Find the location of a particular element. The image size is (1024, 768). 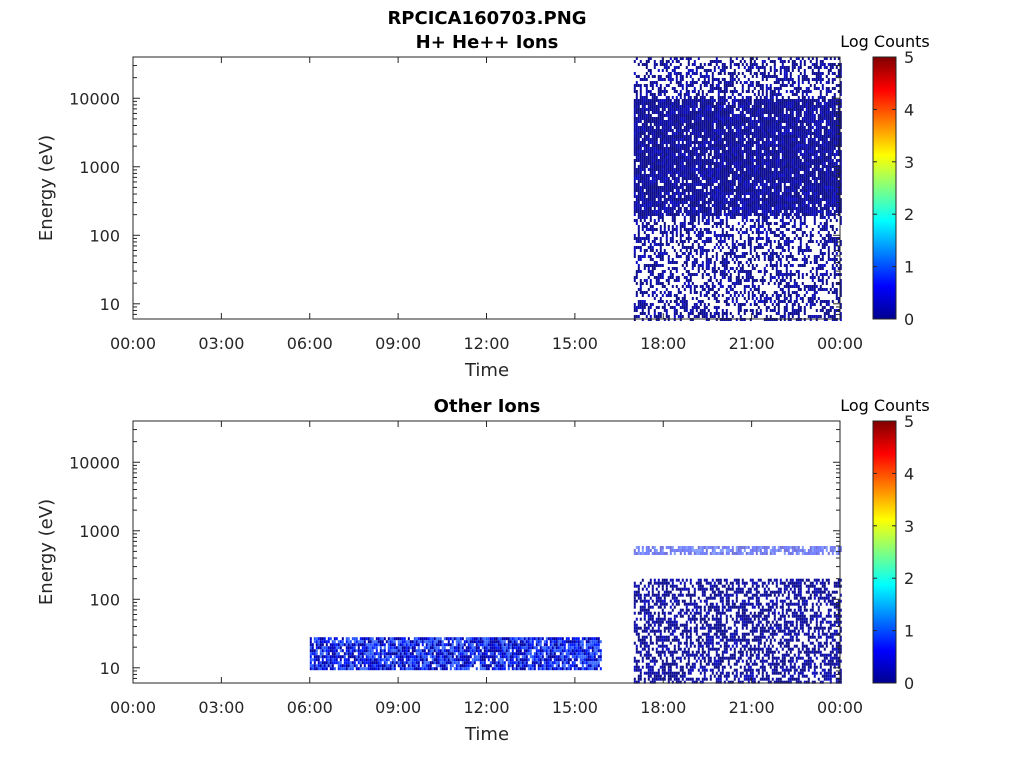

panel-title: H+ He++ Ions is located at coordinates (487, 42).